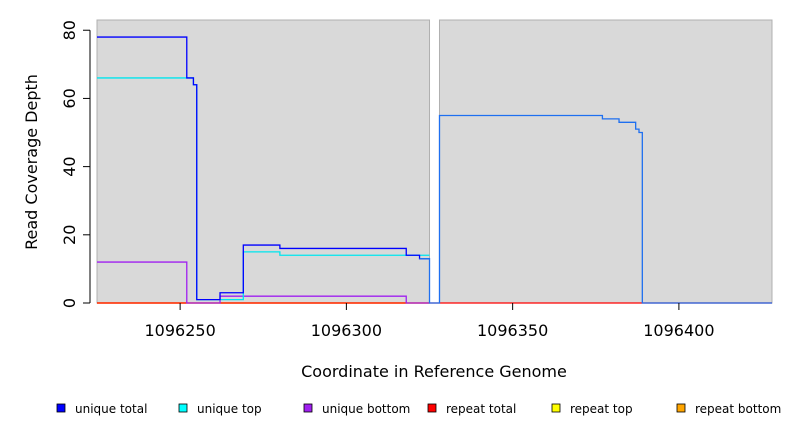 This screenshot has width=792, height=432. Describe the element at coordinates (229, 409) in the screenshot. I see `legend-label-unique-top: unique top` at that location.